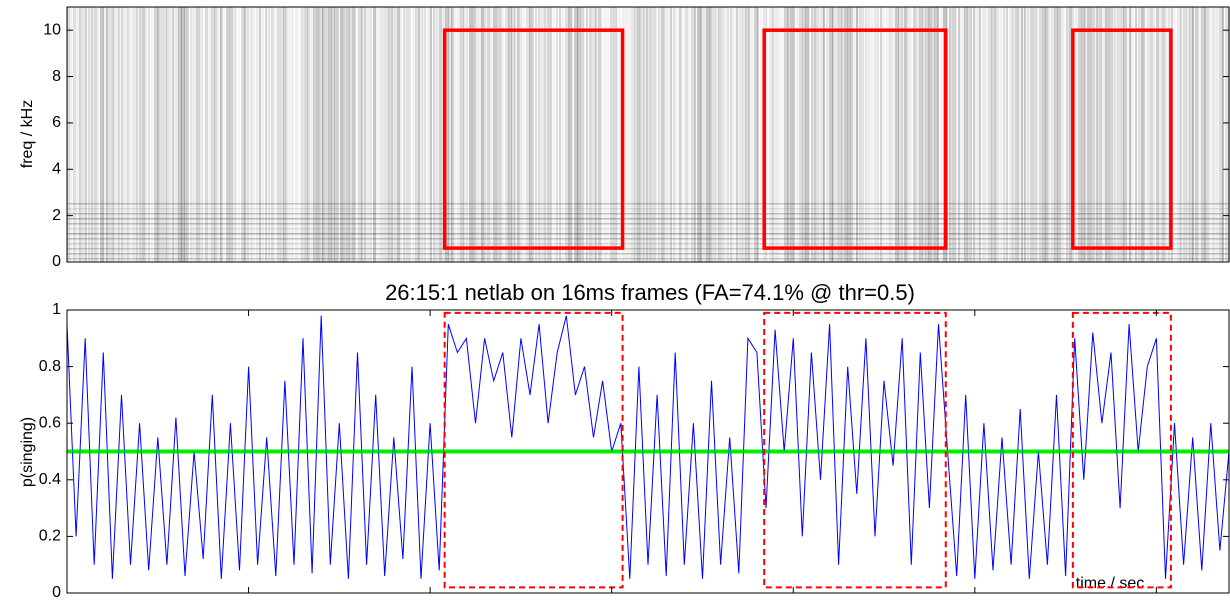 The width and height of the screenshot is (1230, 600). Describe the element at coordinates (56, 76) in the screenshot. I see `y-tick-label: 8` at that location.